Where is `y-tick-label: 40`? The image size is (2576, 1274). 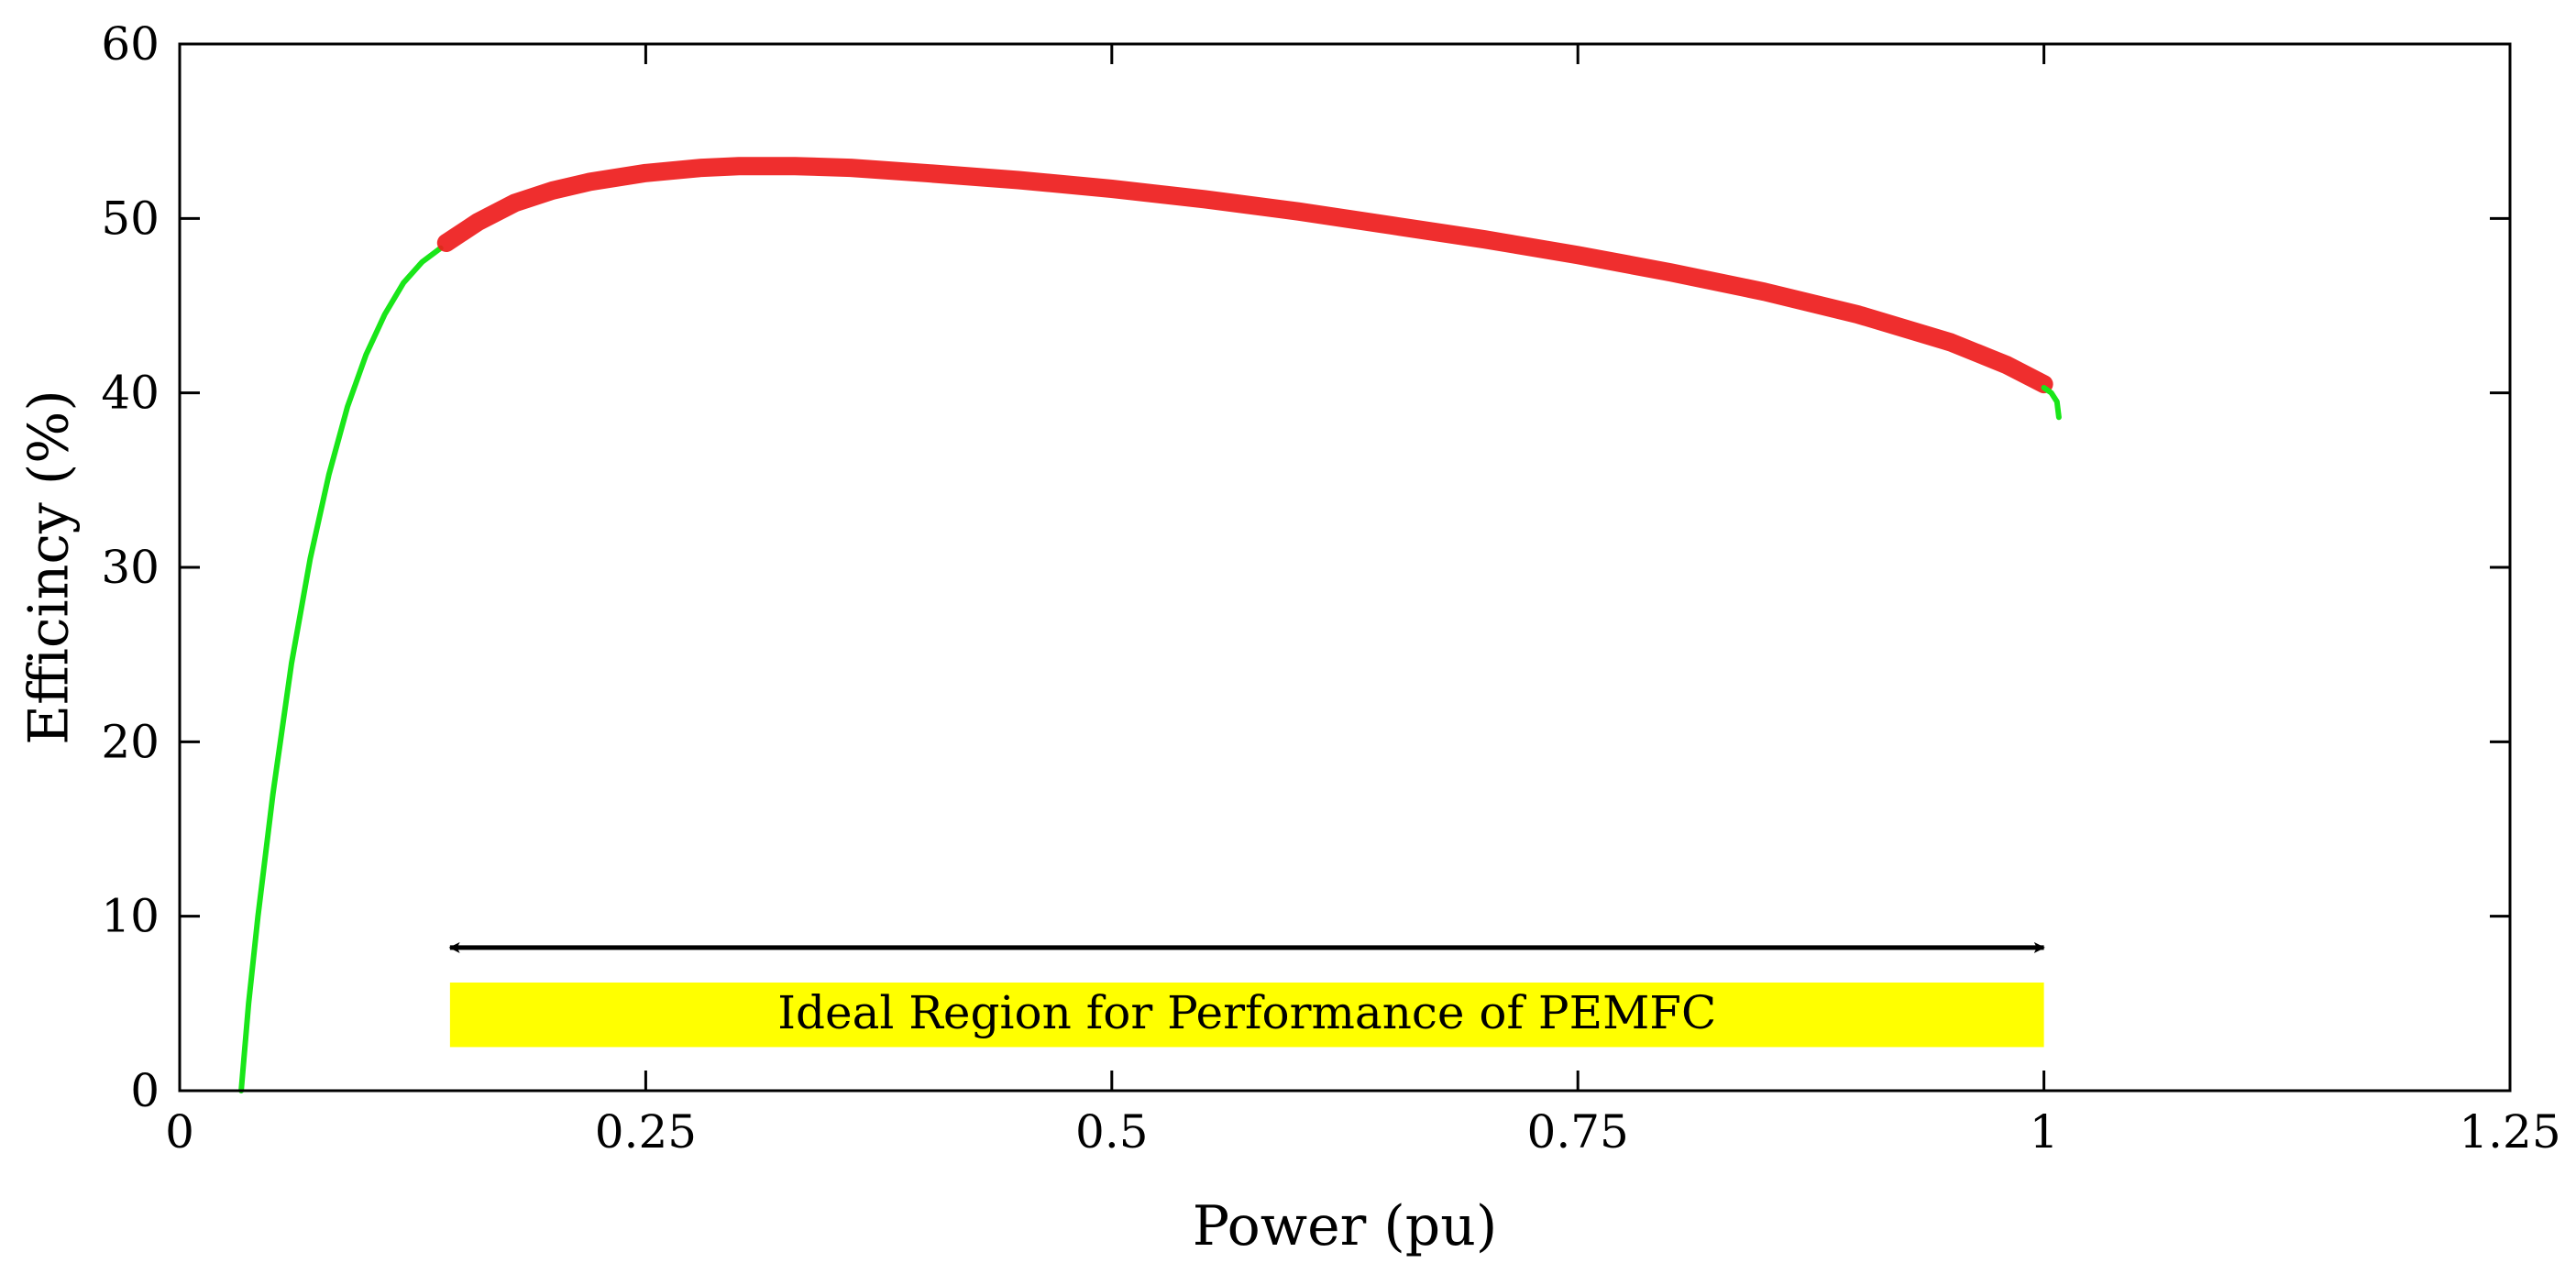
y-tick-label: 40 is located at coordinates (130, 393).